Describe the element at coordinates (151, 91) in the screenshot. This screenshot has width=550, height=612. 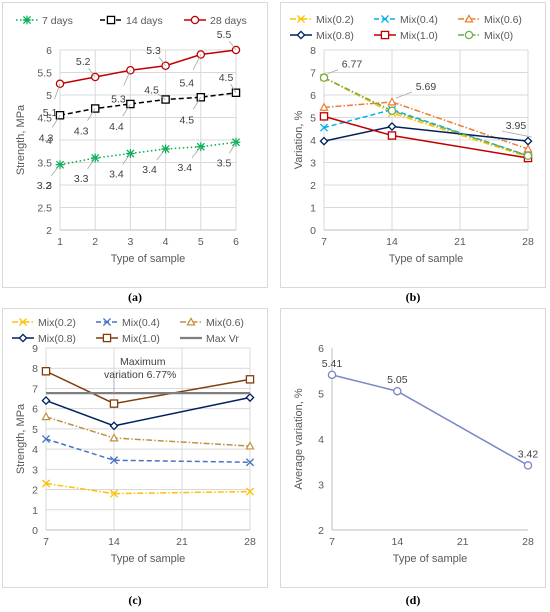
I see `data-label: 4.5` at that location.